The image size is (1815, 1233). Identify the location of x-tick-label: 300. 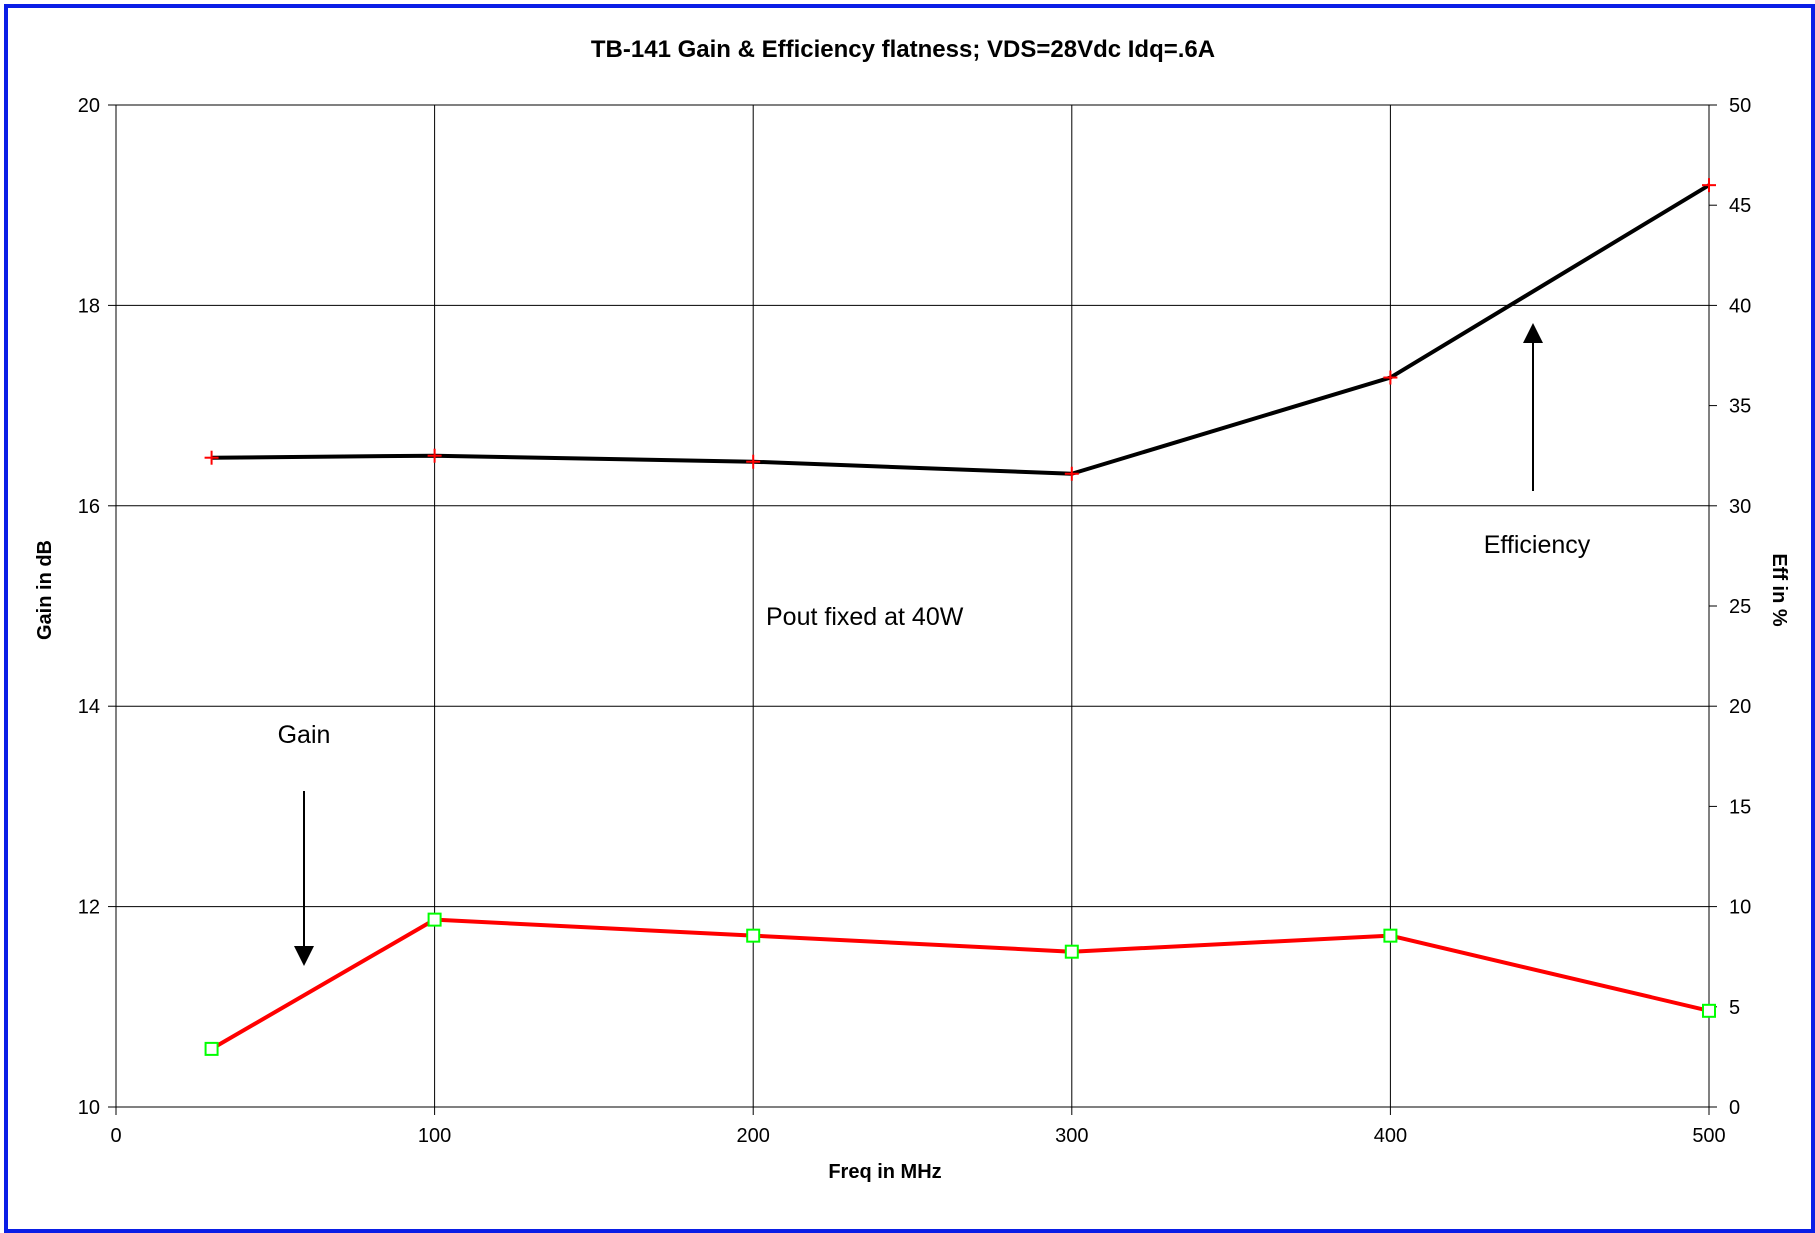
(1071, 1136).